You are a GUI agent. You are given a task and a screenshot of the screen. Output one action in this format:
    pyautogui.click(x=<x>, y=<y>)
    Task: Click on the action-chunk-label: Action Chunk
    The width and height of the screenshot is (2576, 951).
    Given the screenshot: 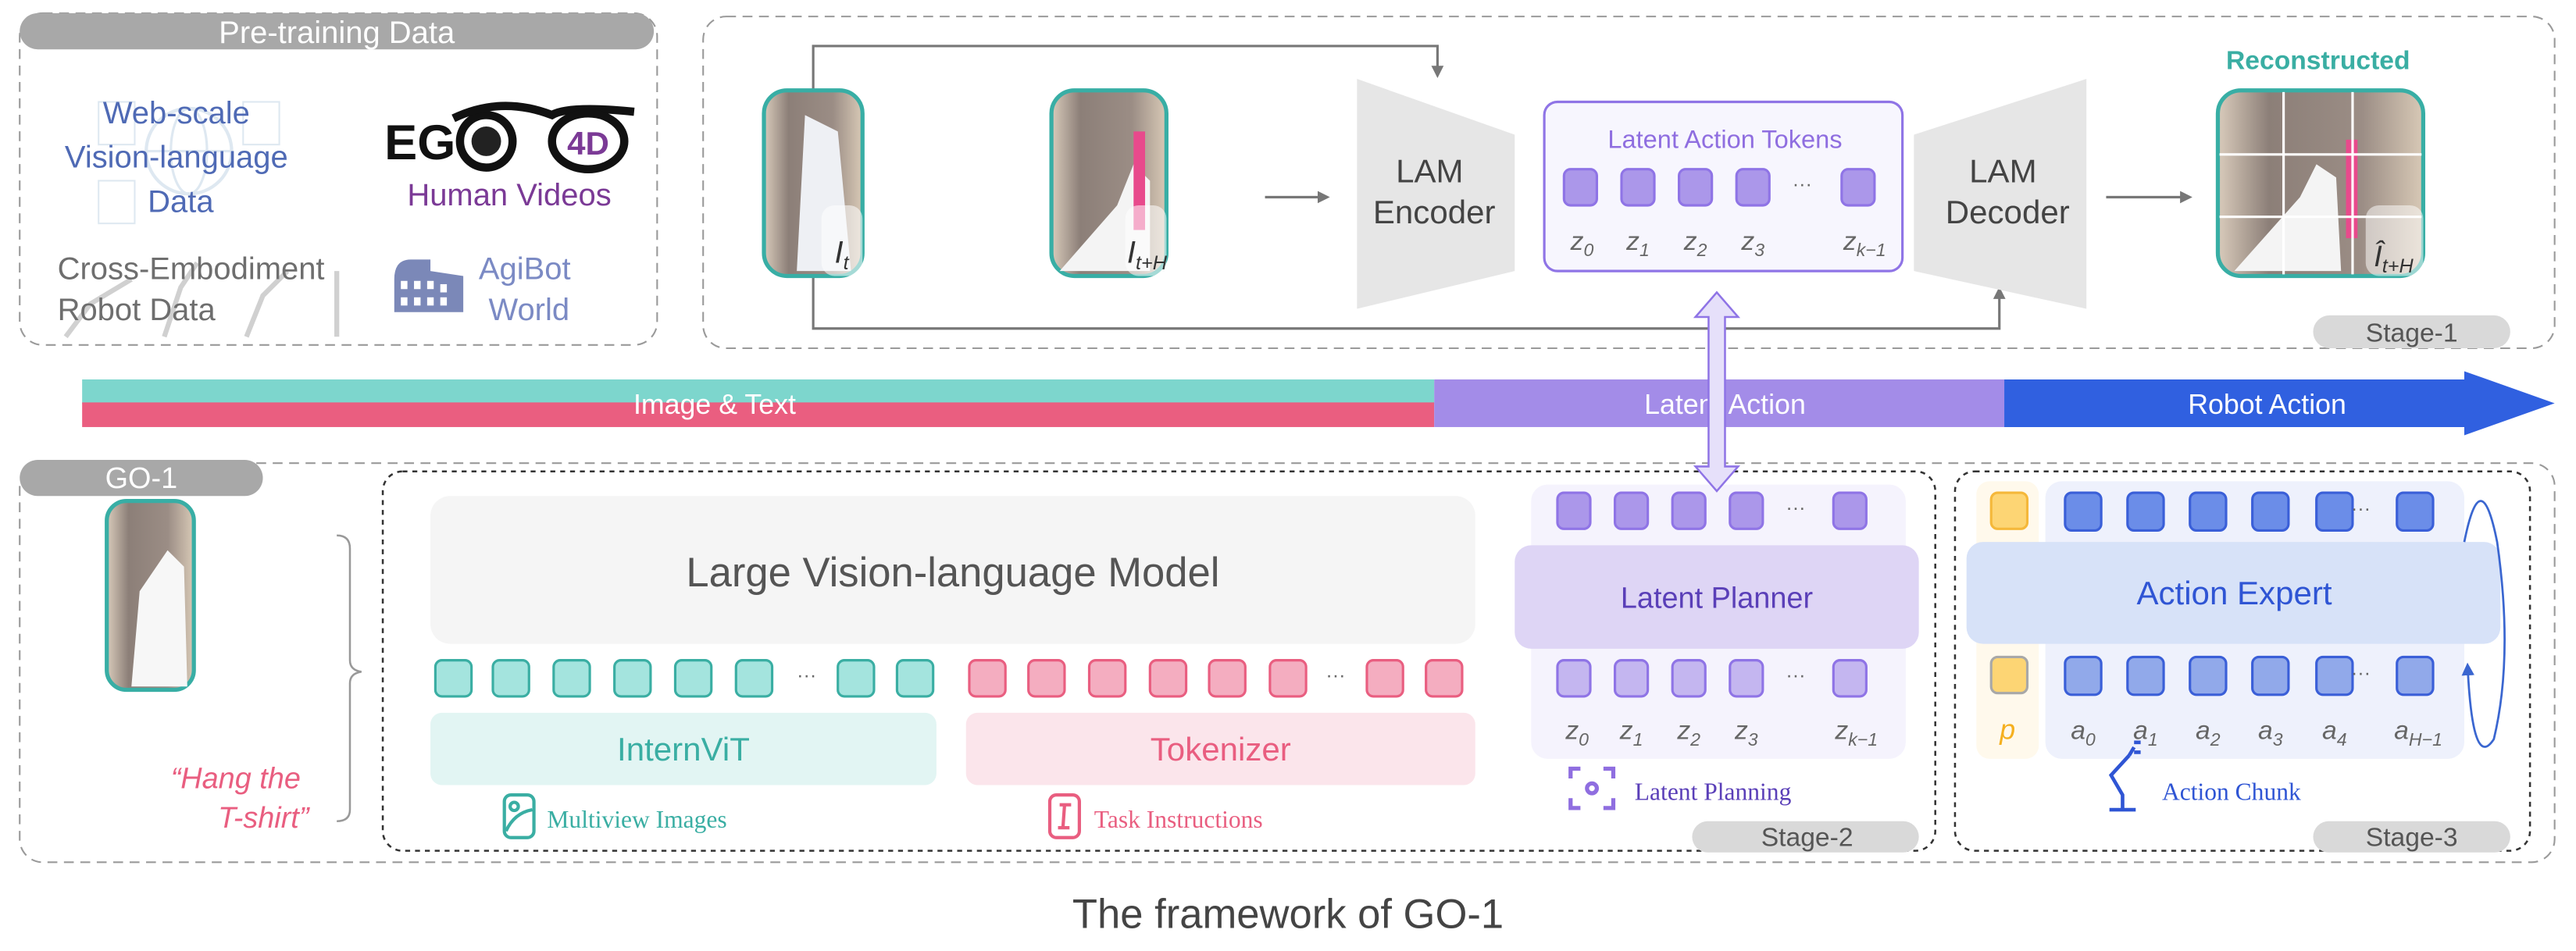 What is the action you would take?
    pyautogui.click(x=2231, y=791)
    